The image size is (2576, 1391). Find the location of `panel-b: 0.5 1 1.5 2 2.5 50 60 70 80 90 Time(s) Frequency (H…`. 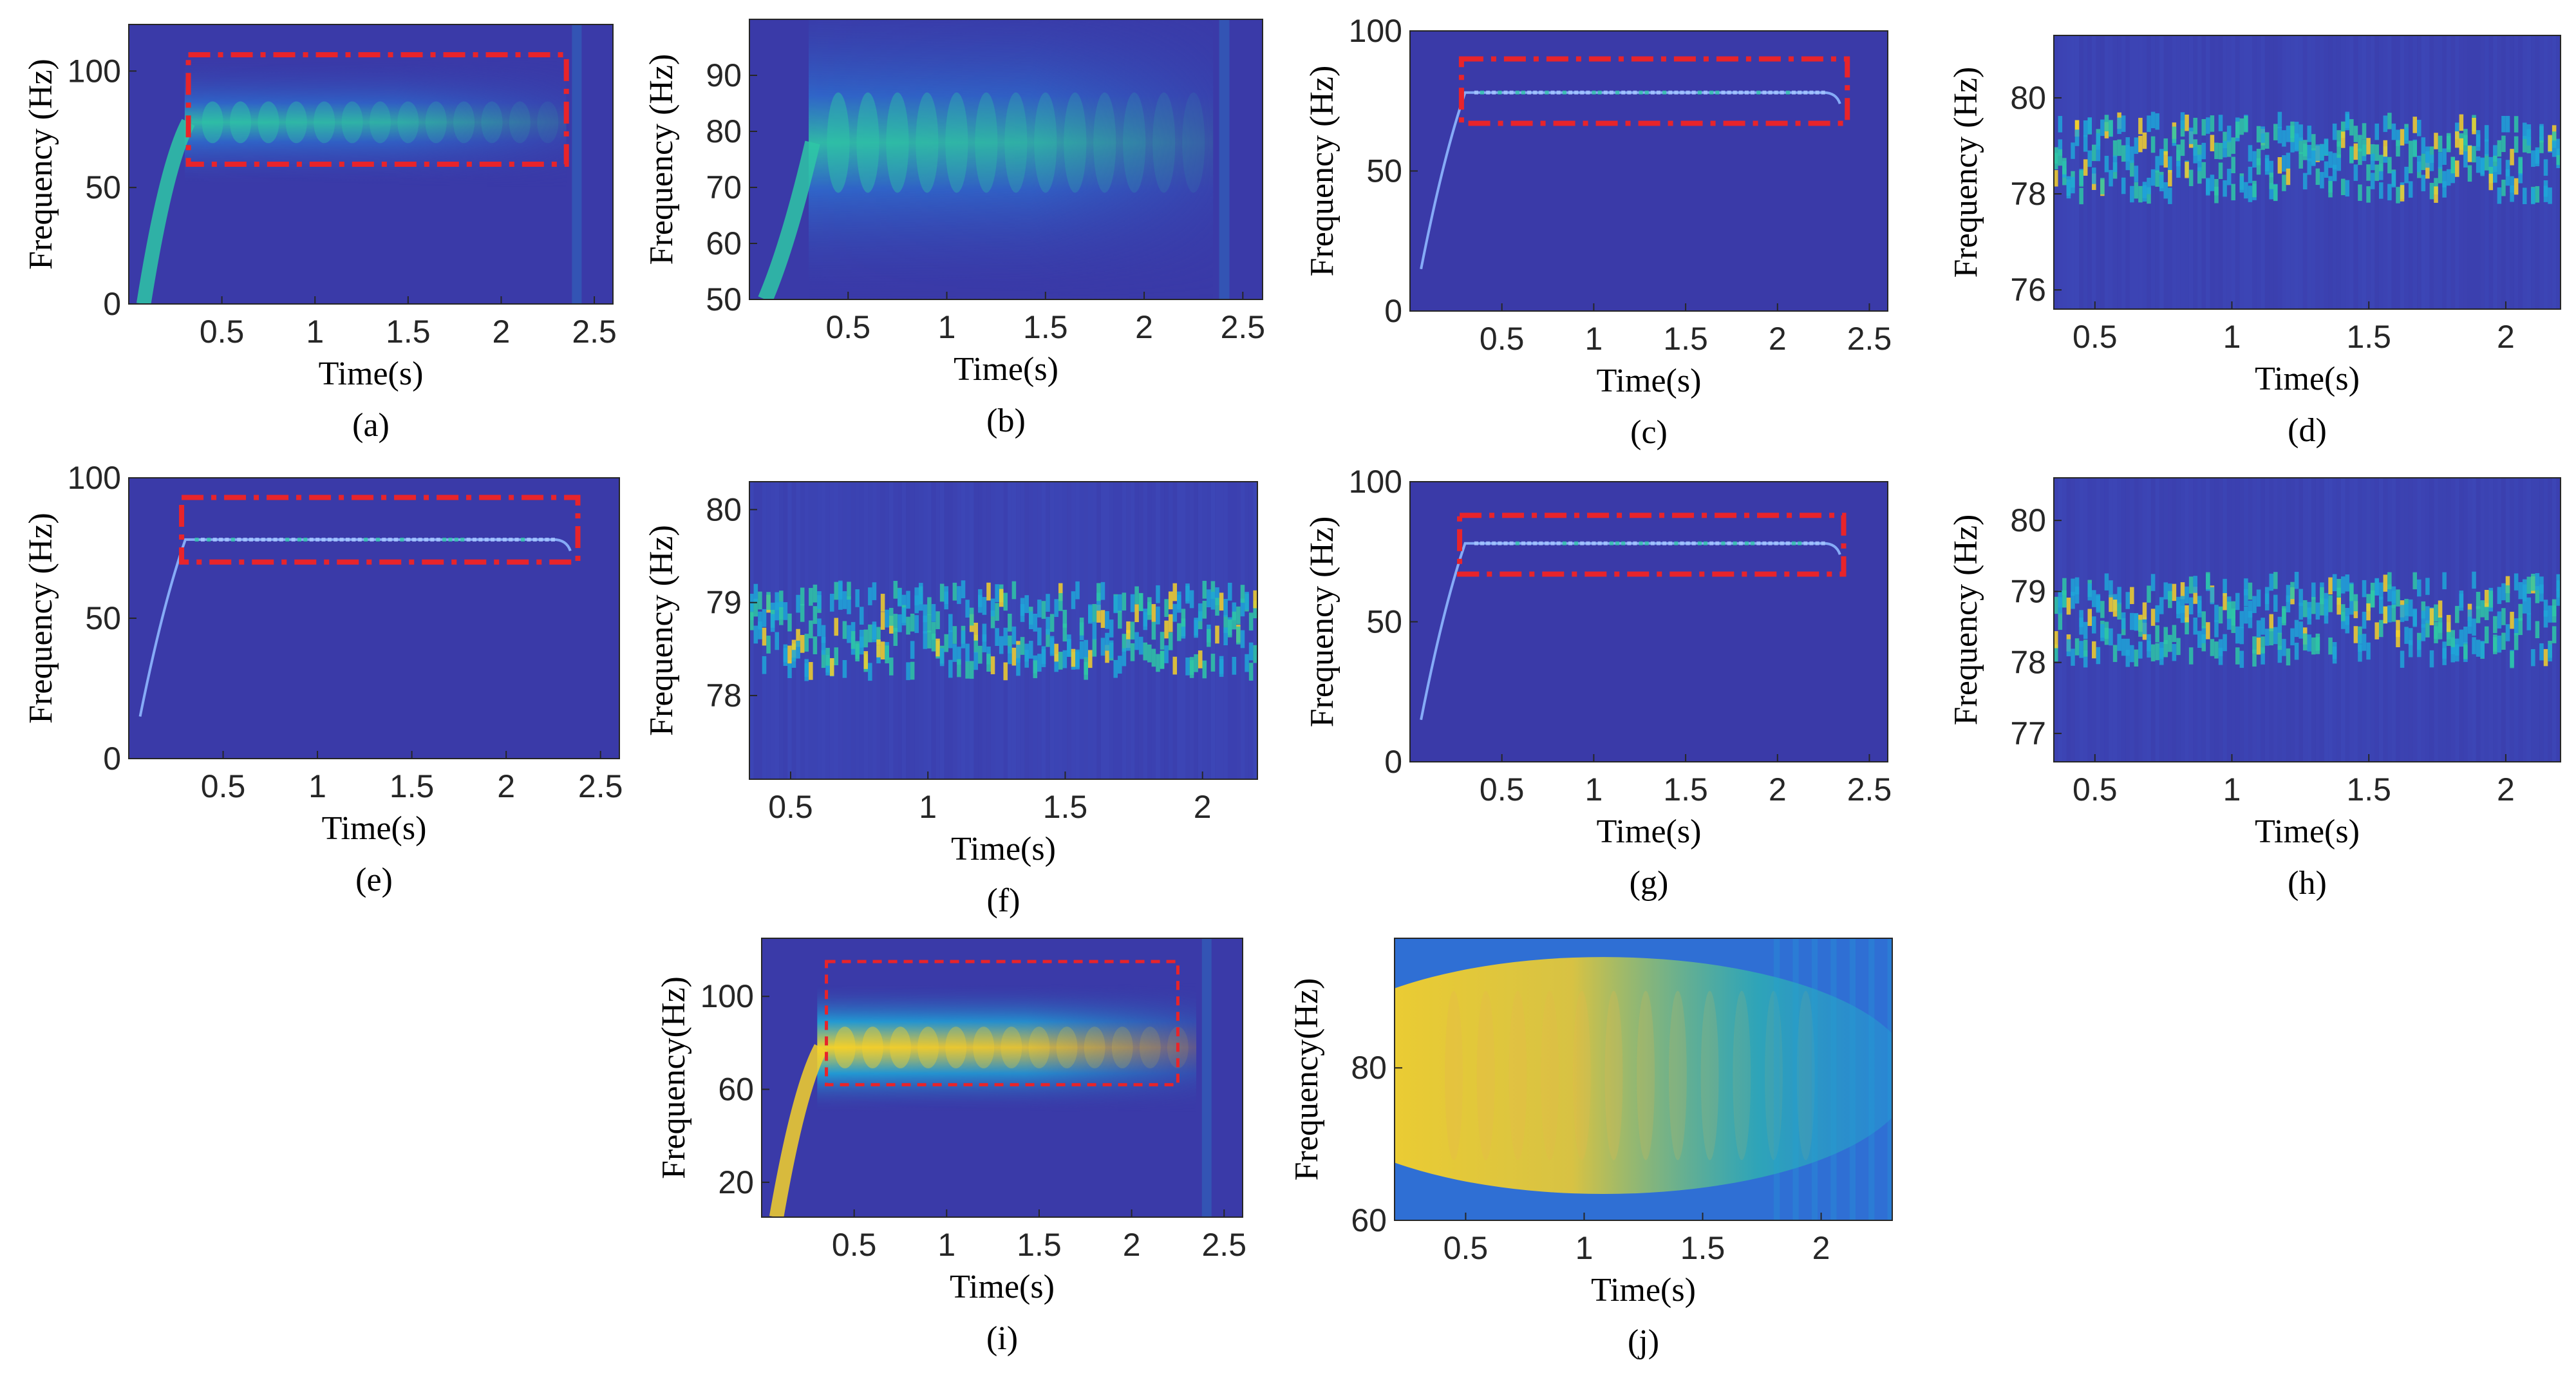

panel-b: 0.5 1 1.5 2 2.5 50 60 70 80 90 Time(s) Frequency (H… is located at coordinates (954, 229).